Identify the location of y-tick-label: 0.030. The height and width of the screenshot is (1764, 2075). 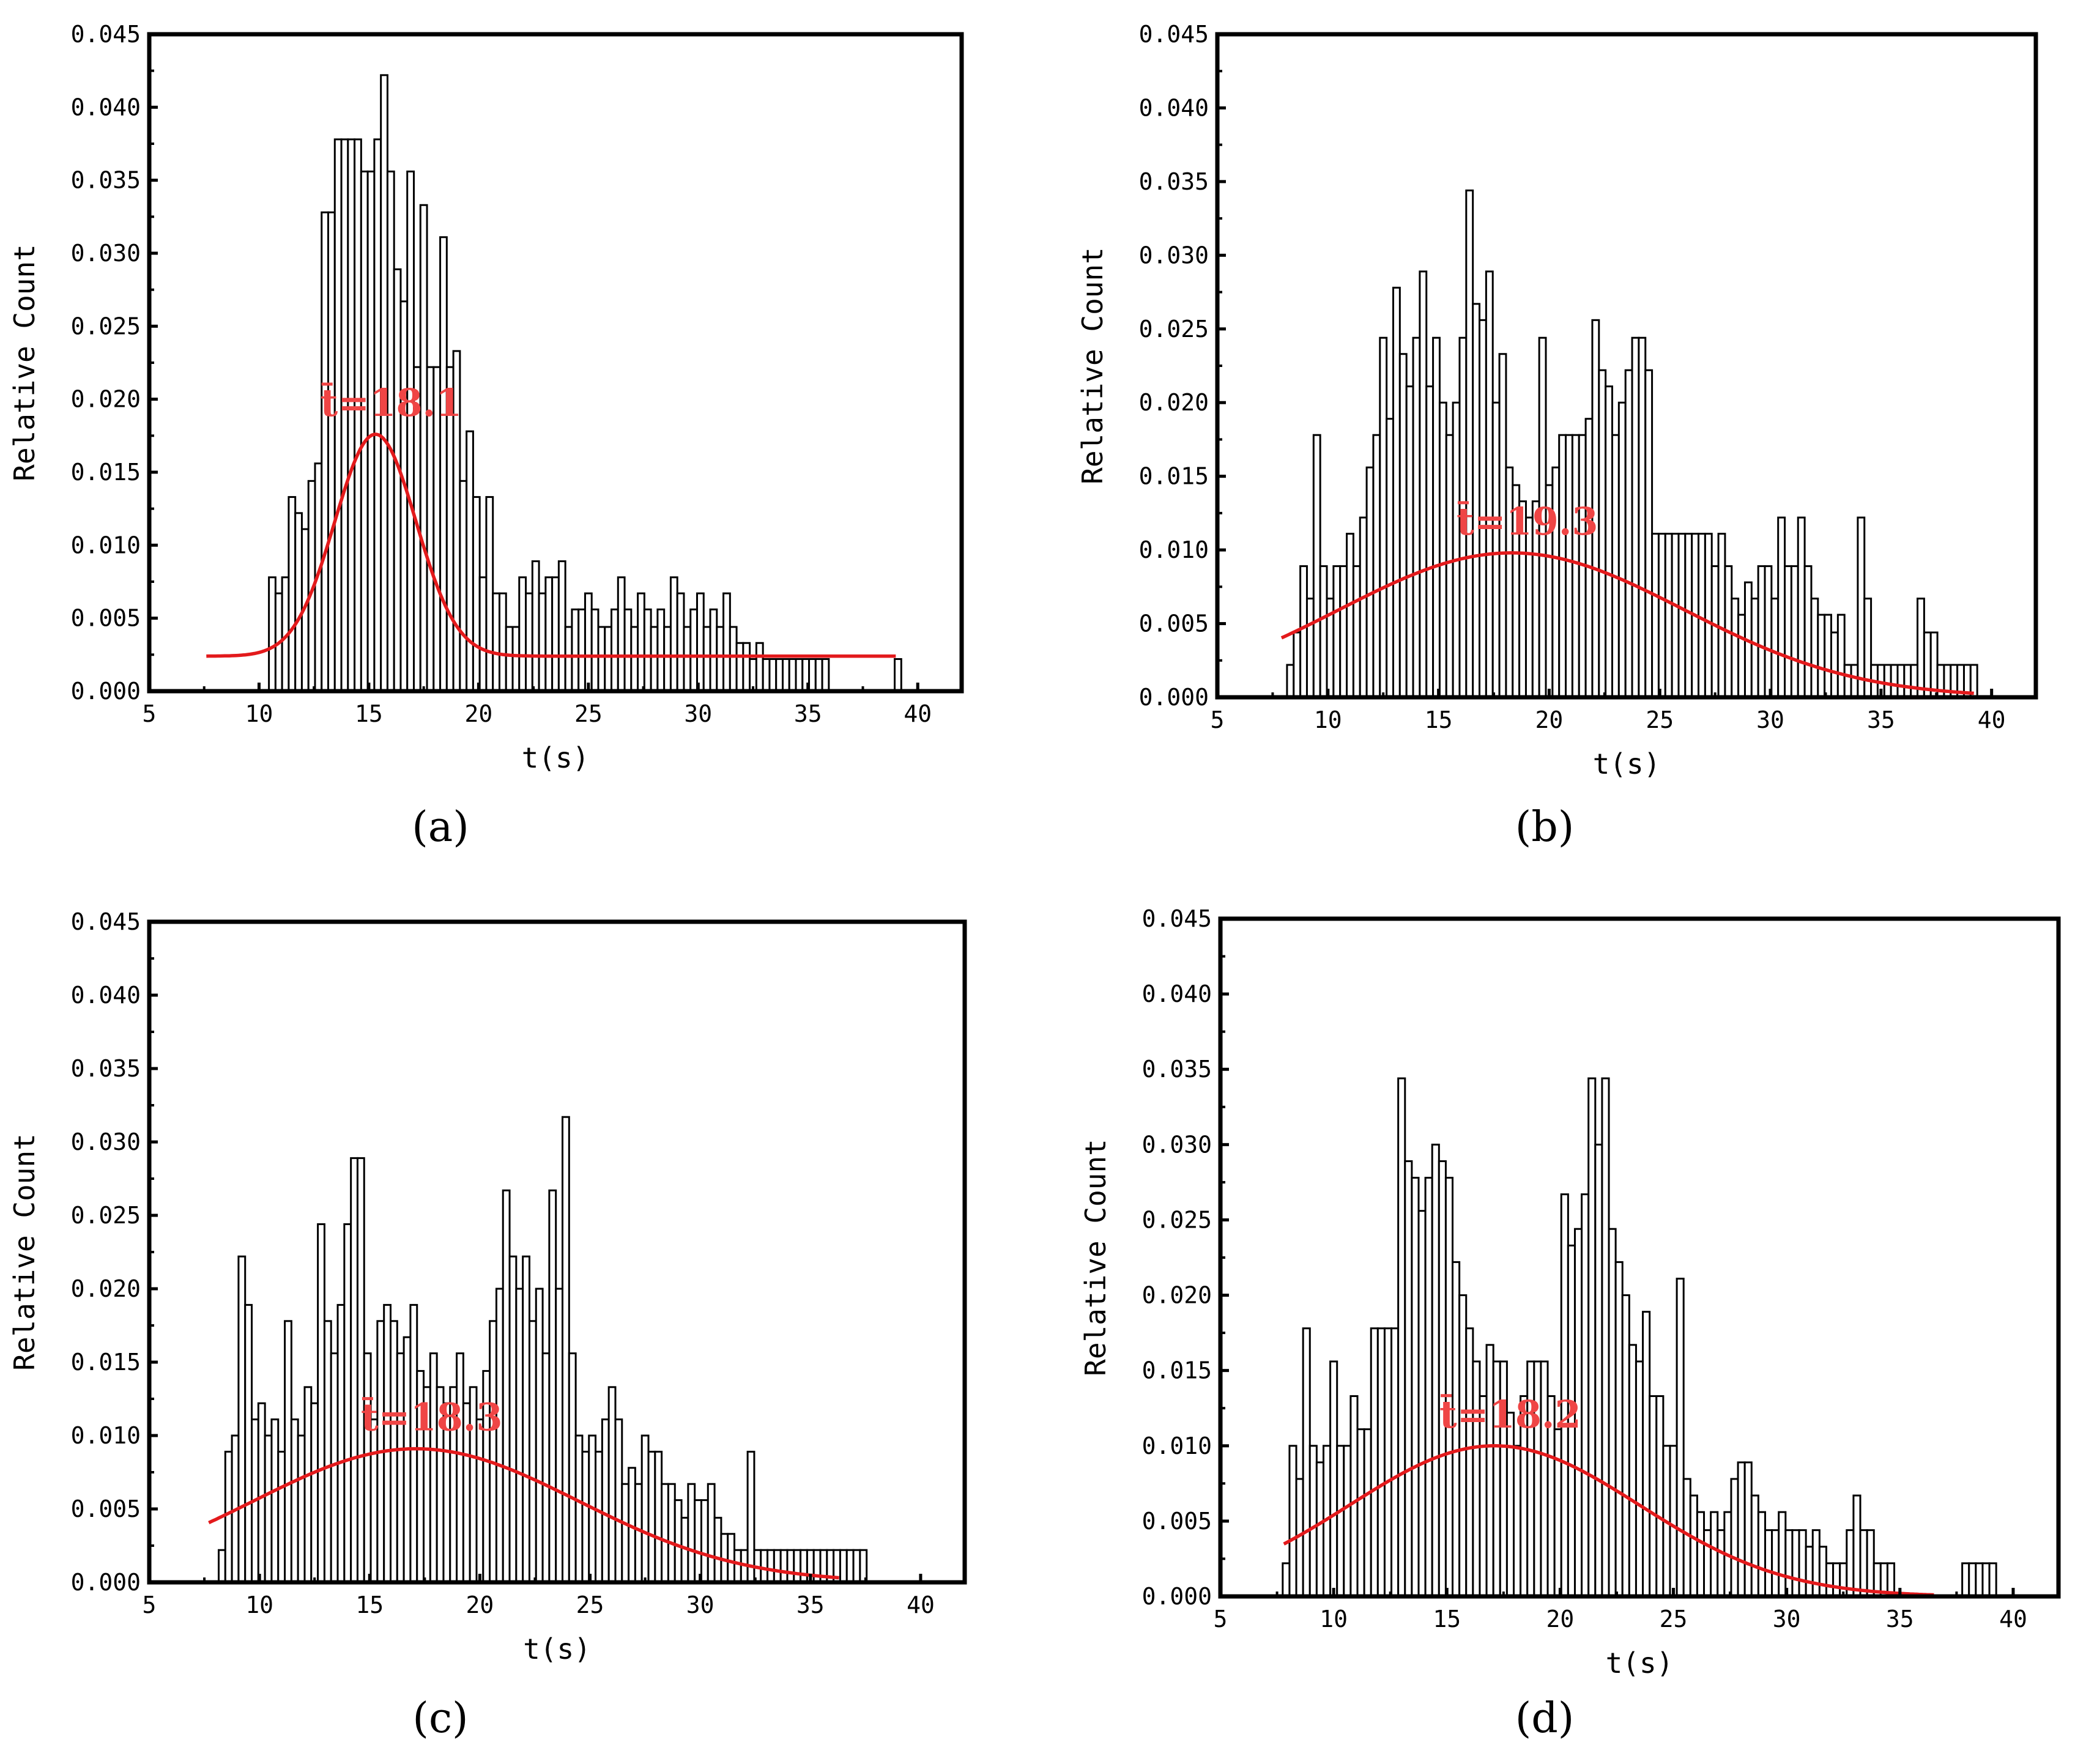
(106, 253).